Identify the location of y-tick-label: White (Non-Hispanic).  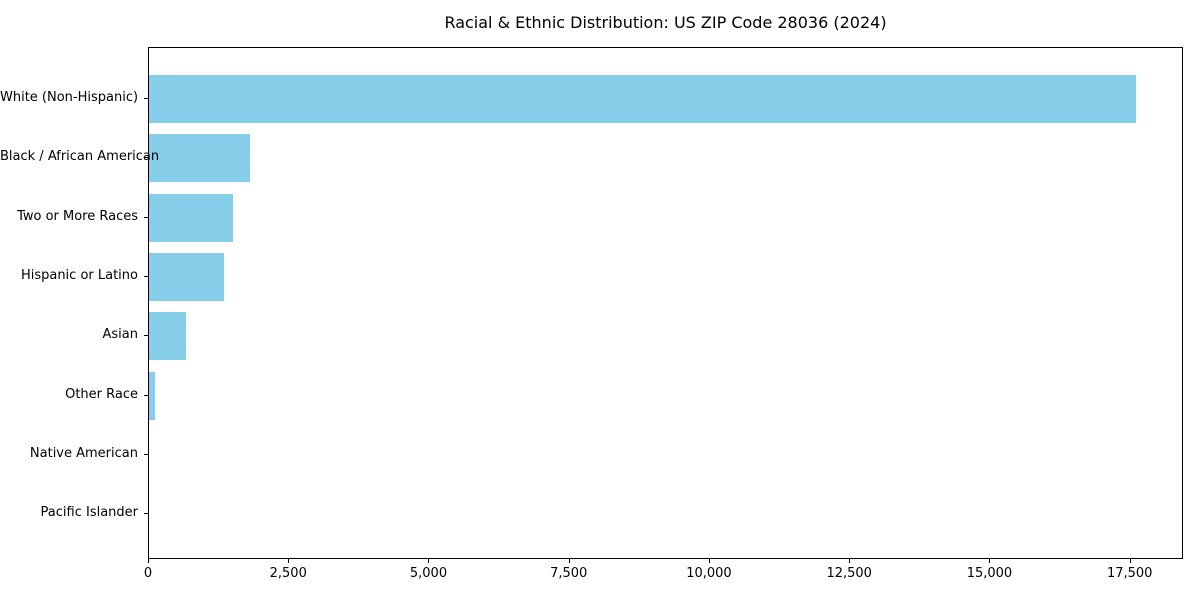
(69, 97).